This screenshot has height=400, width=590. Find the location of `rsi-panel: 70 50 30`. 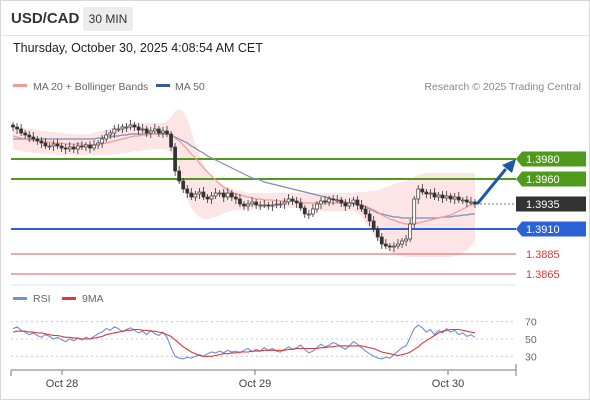

rsi-panel: 70 50 30 is located at coordinates (274, 340).